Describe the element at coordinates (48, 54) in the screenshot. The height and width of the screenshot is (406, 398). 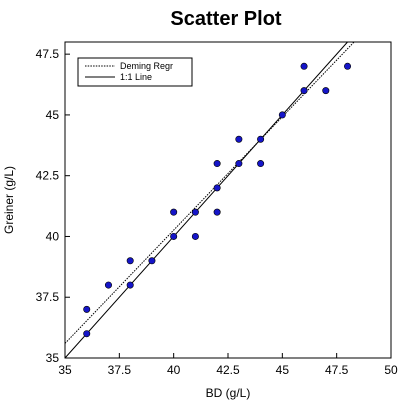
I see `y-tick-label: 47.5` at that location.